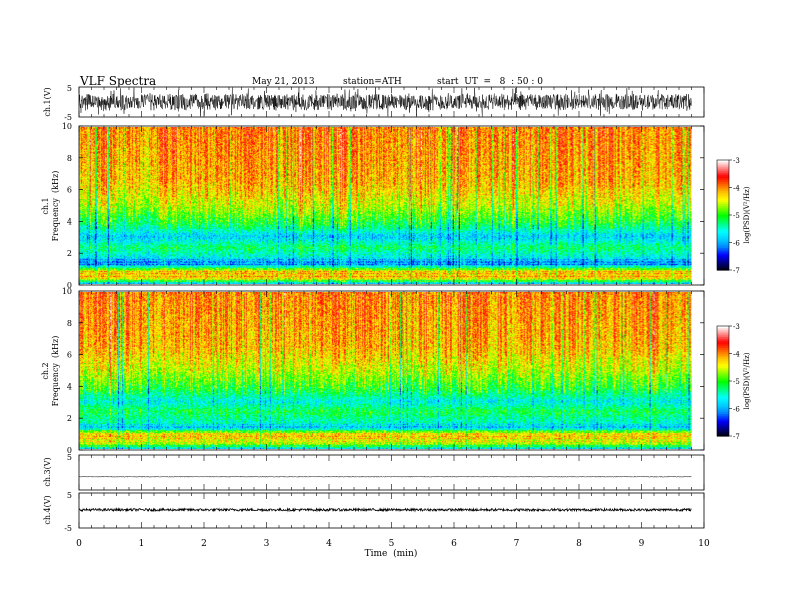  Describe the element at coordinates (69, 418) in the screenshot. I see `ch2-spec-ytick-label: 2` at that location.